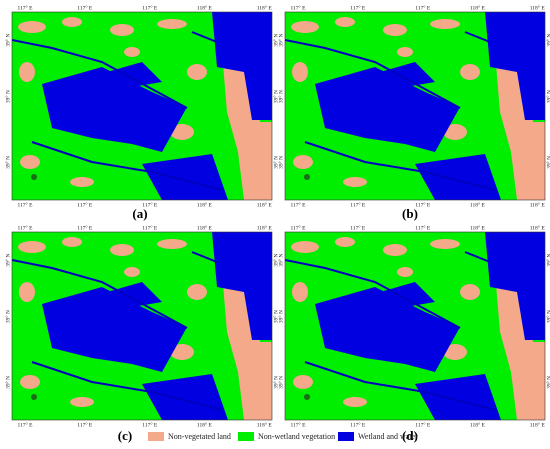 The width and height of the screenshot is (550, 449). Describe the element at coordinates (125, 435) in the screenshot. I see `panel-label: (c)` at that location.